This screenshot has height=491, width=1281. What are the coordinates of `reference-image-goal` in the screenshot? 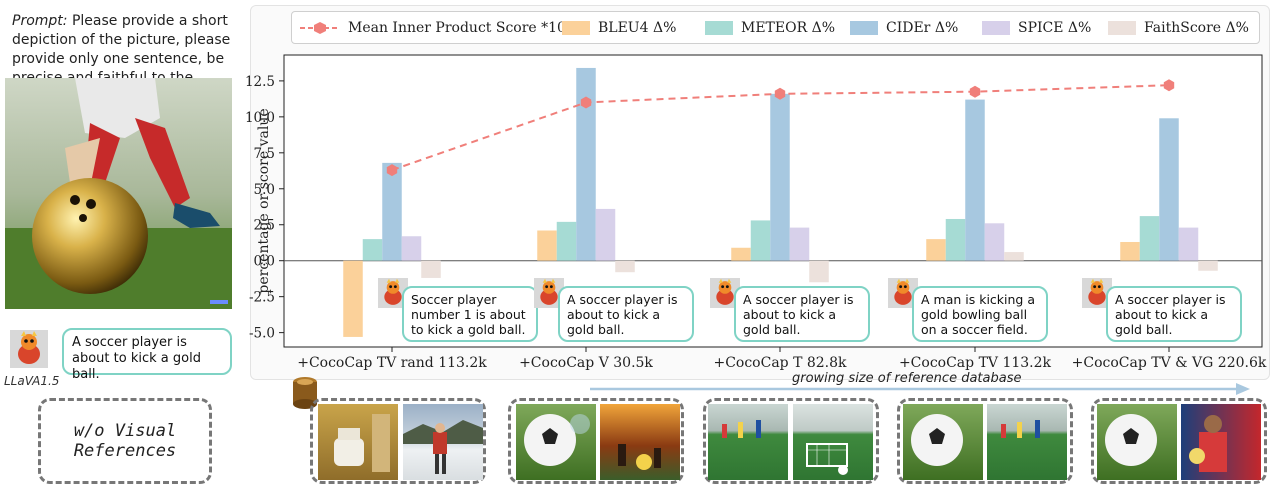 It's located at (833, 442).